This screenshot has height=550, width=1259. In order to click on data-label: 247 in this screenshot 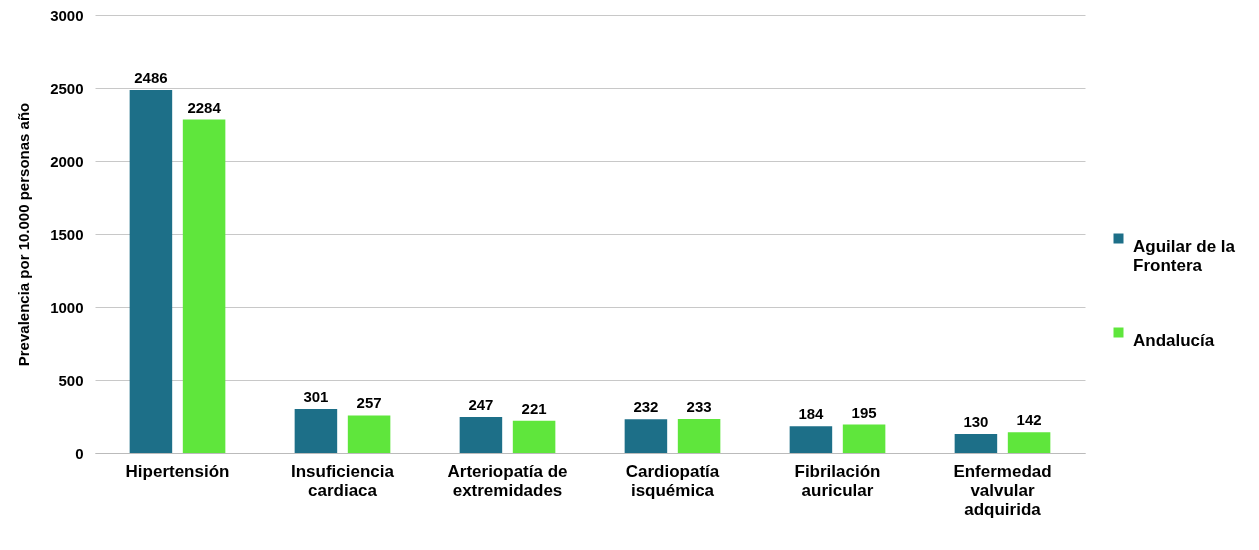, I will do `click(481, 404)`.